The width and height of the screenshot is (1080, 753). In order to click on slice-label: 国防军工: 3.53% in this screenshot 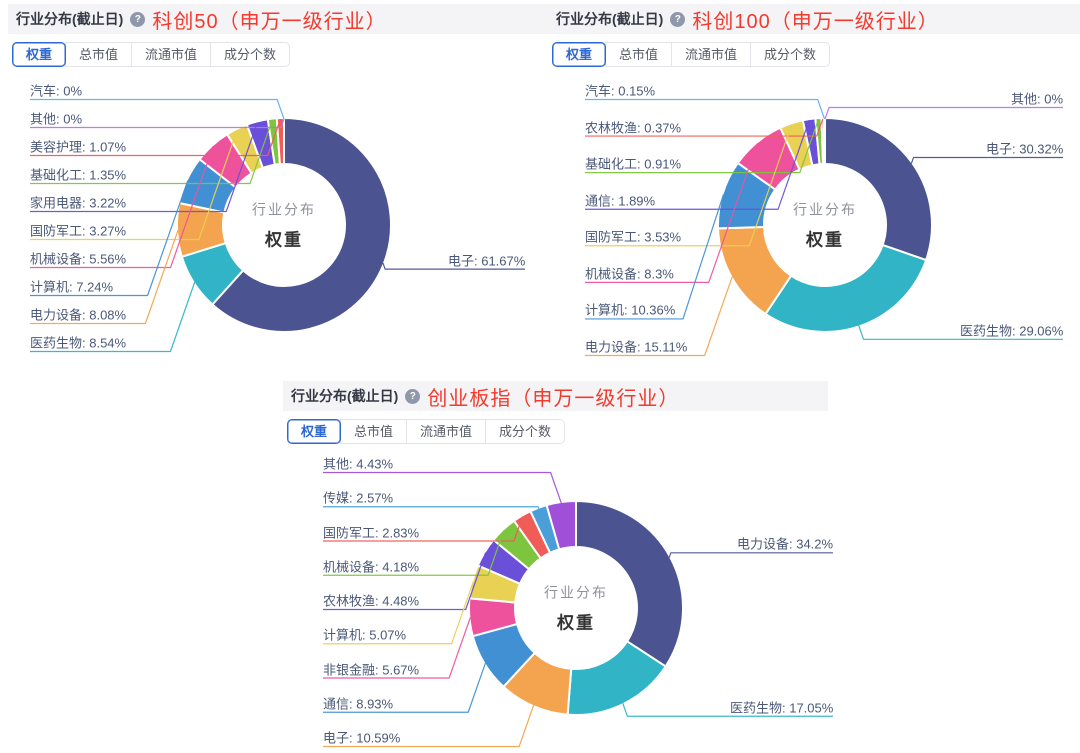, I will do `click(633, 237)`.